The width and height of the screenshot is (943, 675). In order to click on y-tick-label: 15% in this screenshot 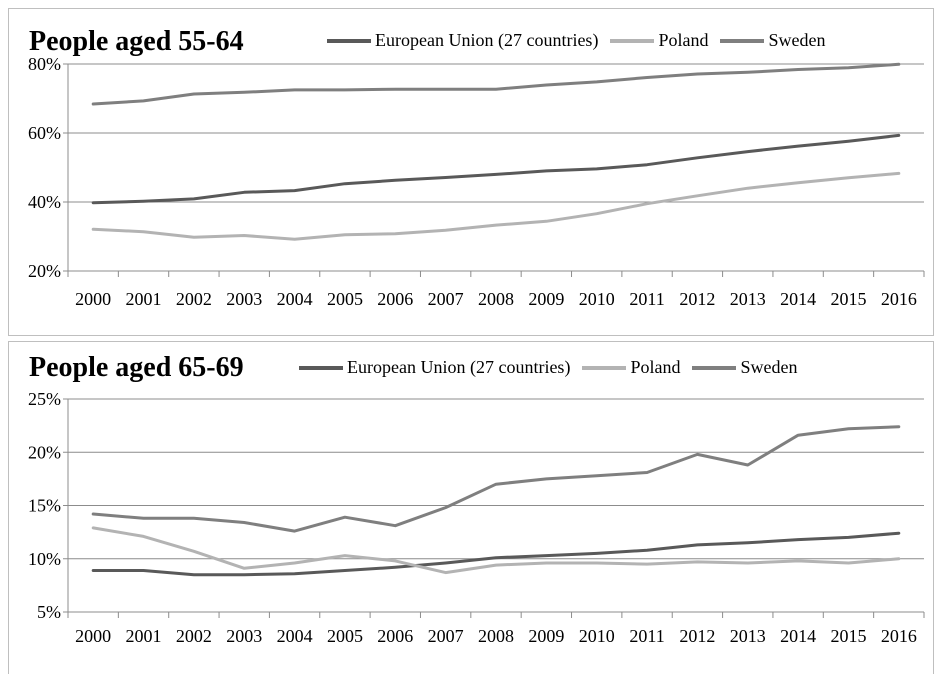, I will do `click(44, 506)`.